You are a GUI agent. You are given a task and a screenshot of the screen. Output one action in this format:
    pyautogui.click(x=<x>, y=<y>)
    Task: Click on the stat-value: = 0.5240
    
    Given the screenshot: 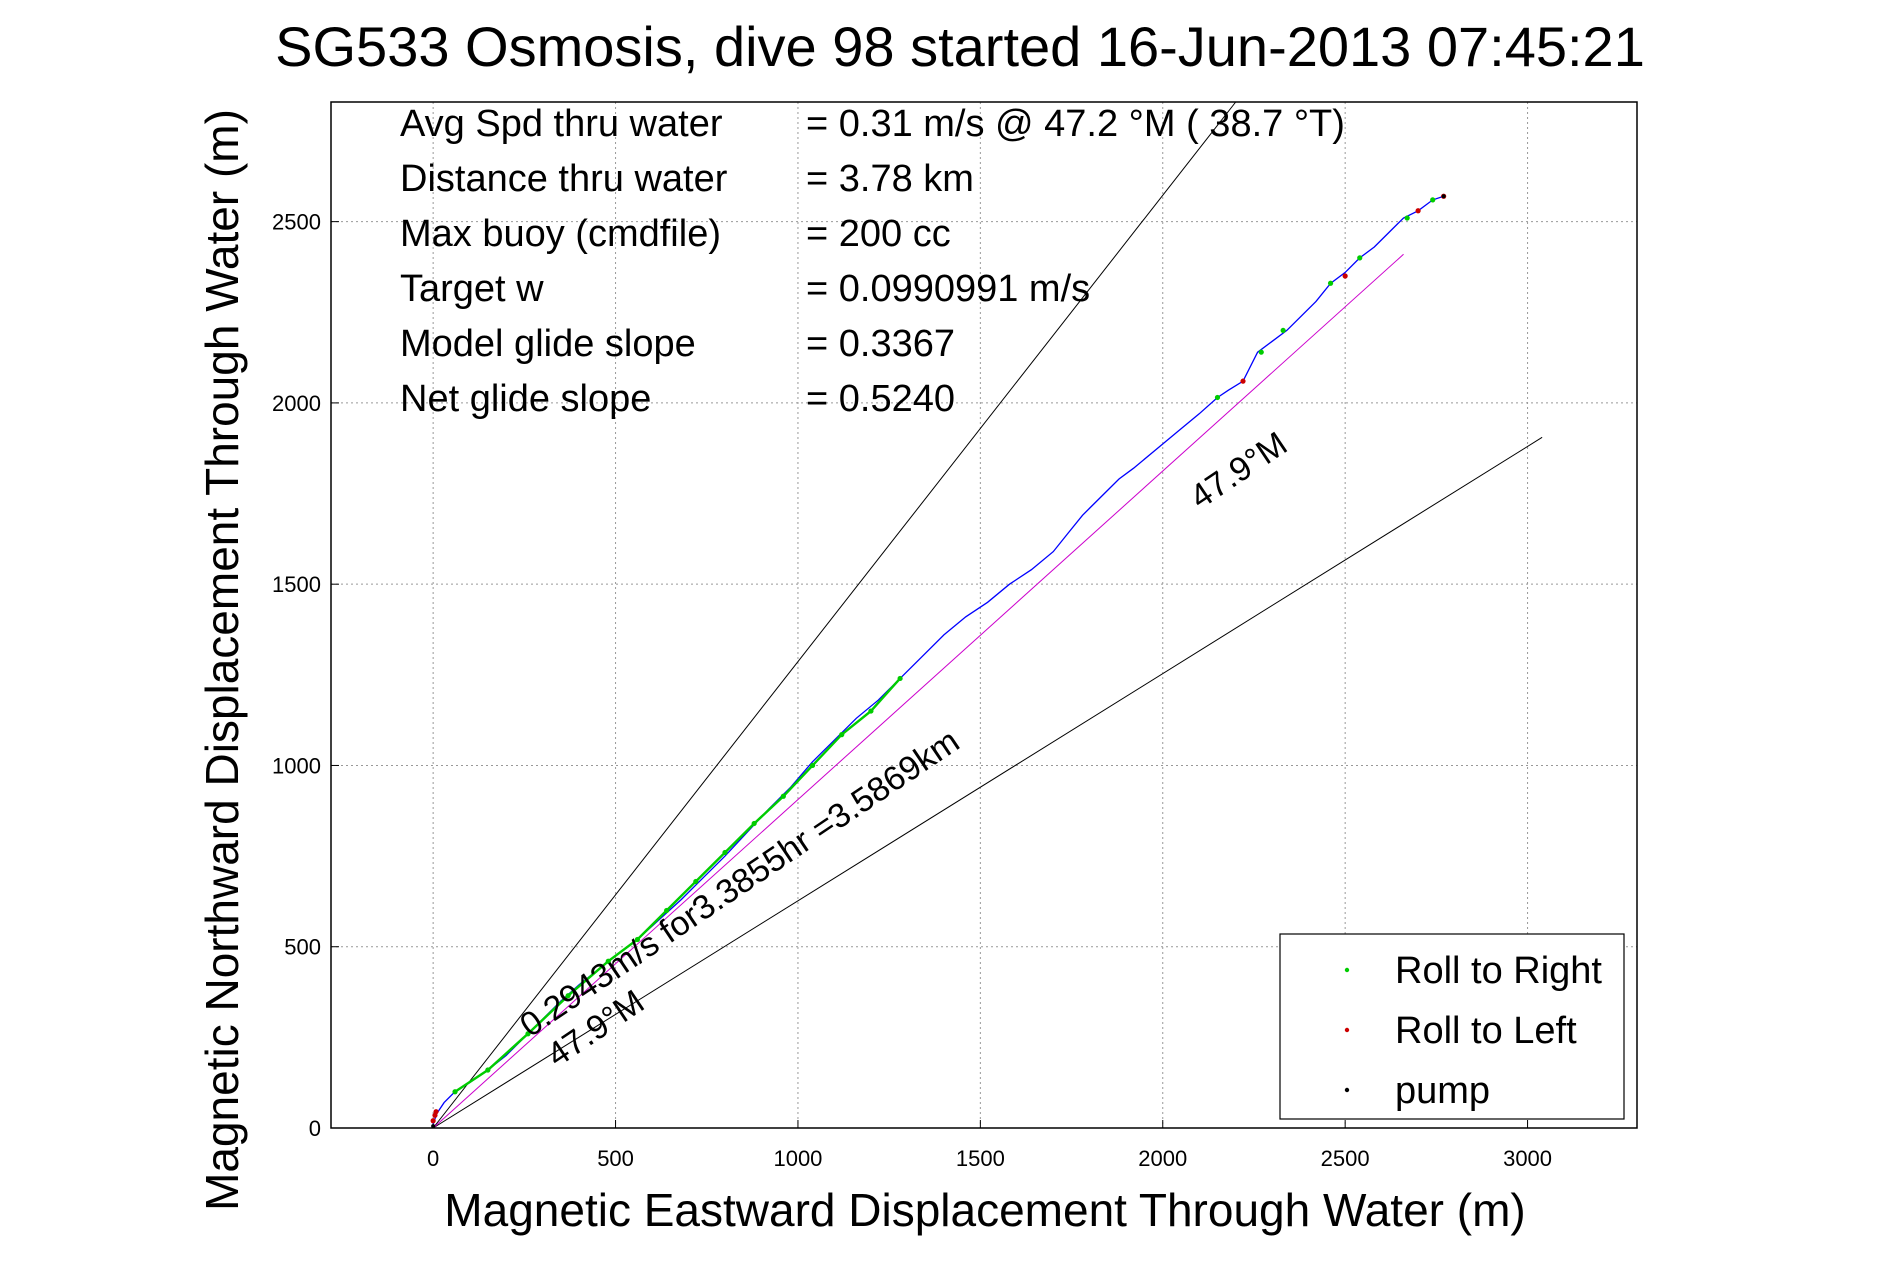 What is the action you would take?
    pyautogui.click(x=880, y=399)
    